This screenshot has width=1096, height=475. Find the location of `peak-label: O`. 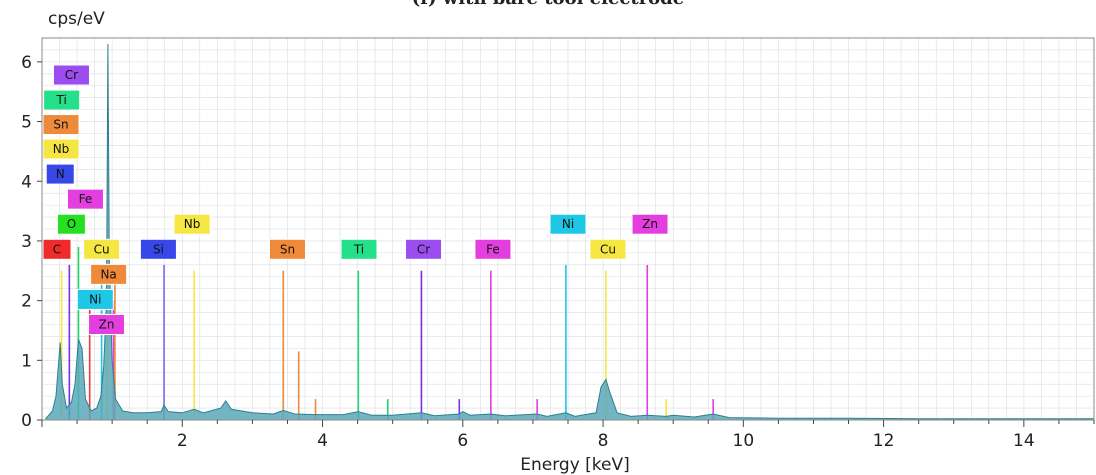

peak-label: O is located at coordinates (71, 224).